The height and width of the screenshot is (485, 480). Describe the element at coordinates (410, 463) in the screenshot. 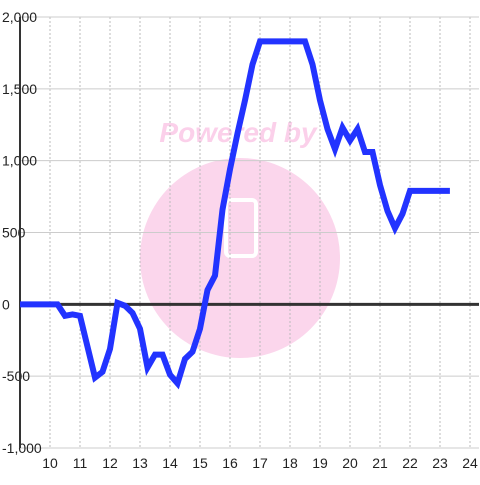

I see `x-tick-label: 22` at that location.